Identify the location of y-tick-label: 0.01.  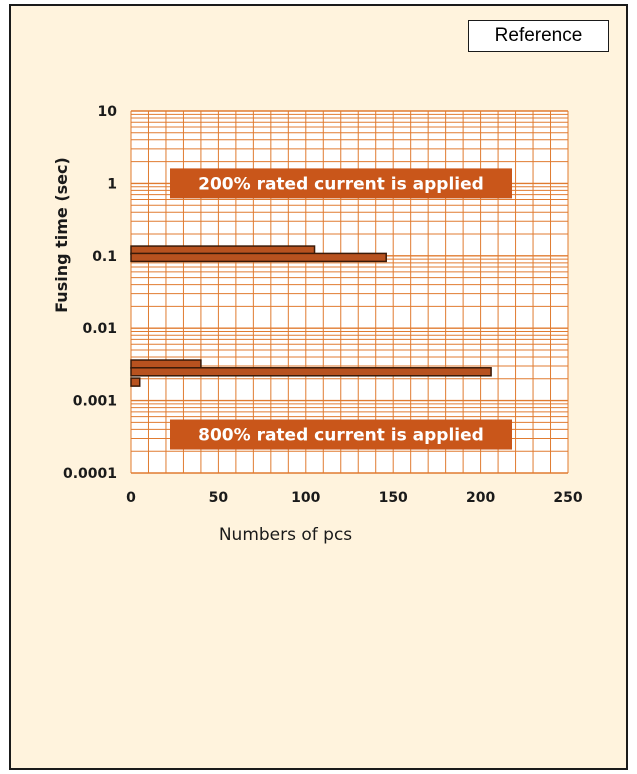
(99, 329).